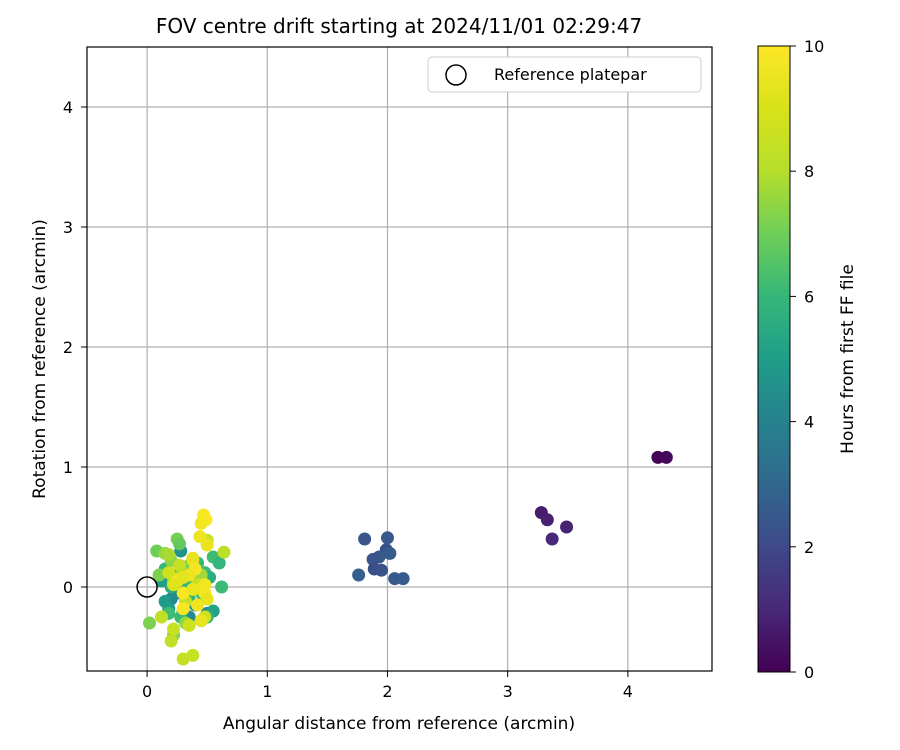  What do you see at coordinates (809, 547) in the screenshot?
I see `colorbar-tick-label: 2` at bounding box center [809, 547].